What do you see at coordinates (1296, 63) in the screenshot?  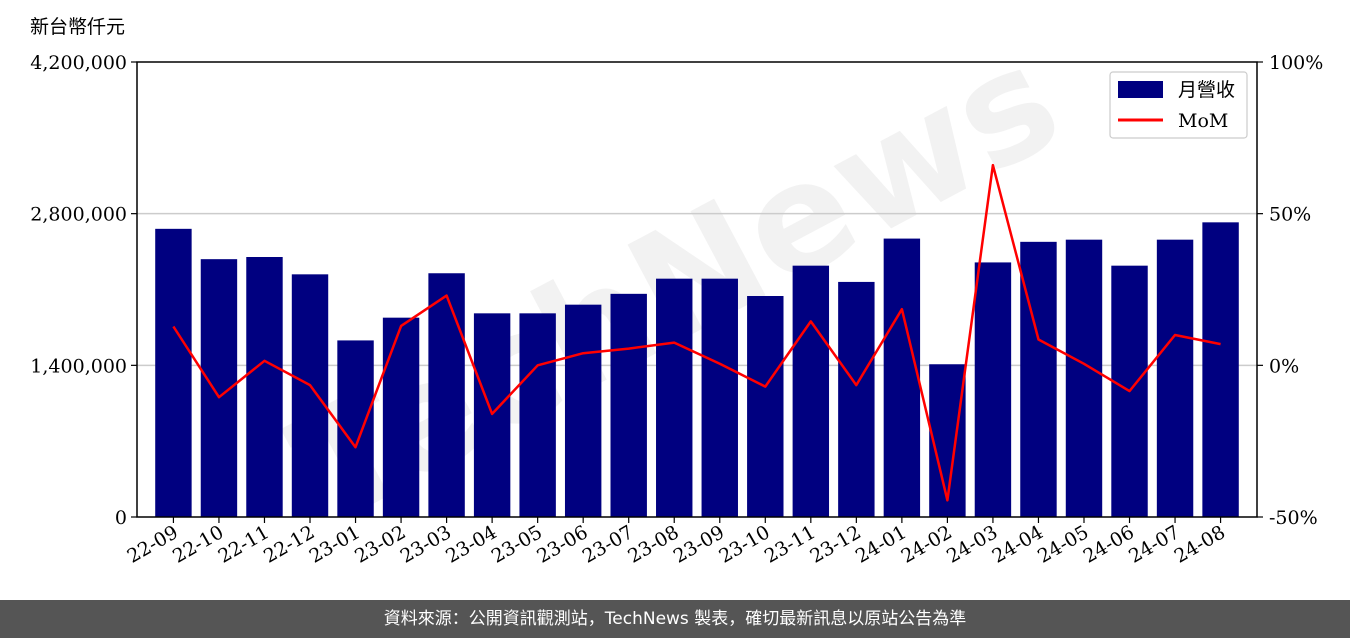 I see `right-tick-label: 100%` at bounding box center [1296, 63].